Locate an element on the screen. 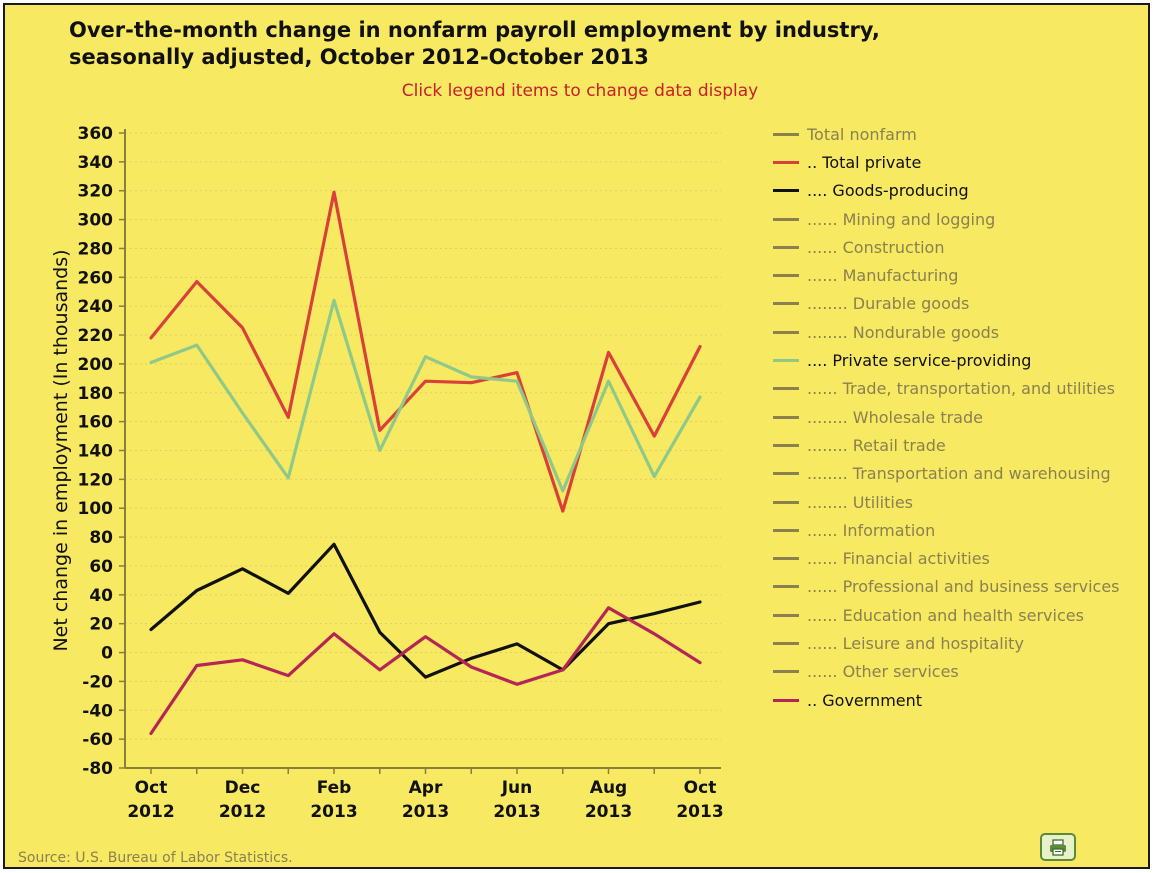 The height and width of the screenshot is (873, 1155). y-tick-label: 220 is located at coordinates (96, 336).